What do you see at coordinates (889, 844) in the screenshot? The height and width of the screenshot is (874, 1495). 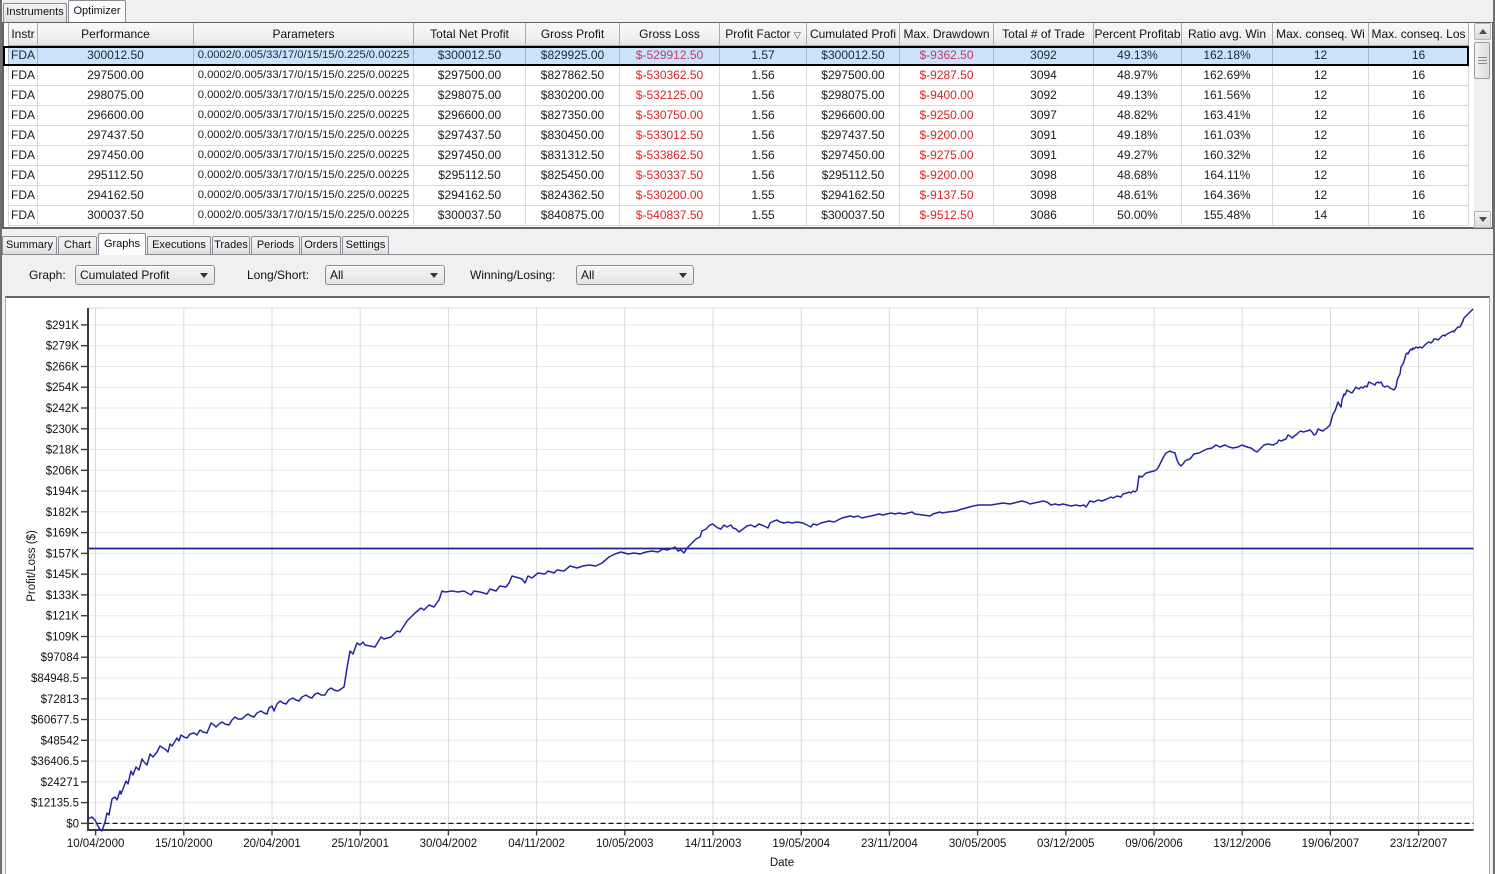 I see `svg-text: 23/11/2004` at bounding box center [889, 844].